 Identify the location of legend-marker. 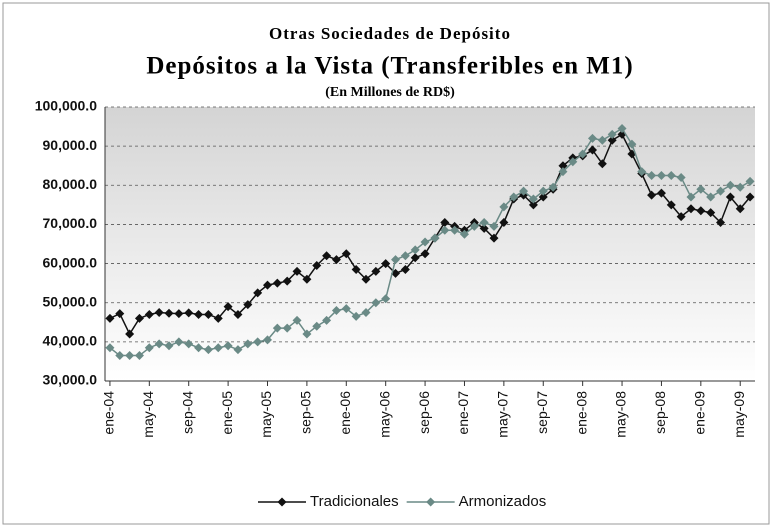
(282, 502).